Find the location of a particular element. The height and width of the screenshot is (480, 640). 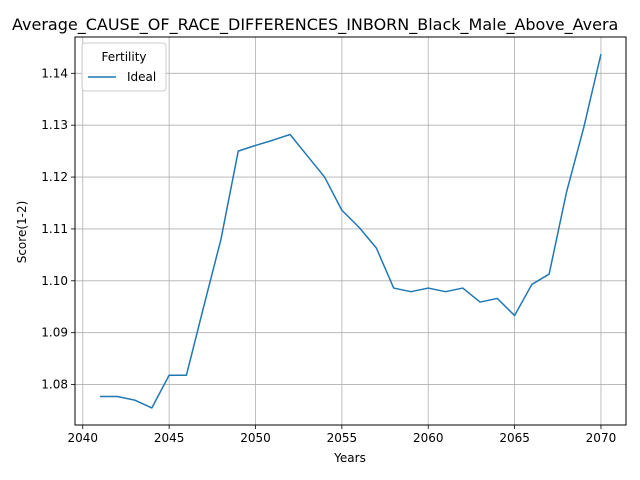

x-tick-label: 2055 is located at coordinates (342, 438).